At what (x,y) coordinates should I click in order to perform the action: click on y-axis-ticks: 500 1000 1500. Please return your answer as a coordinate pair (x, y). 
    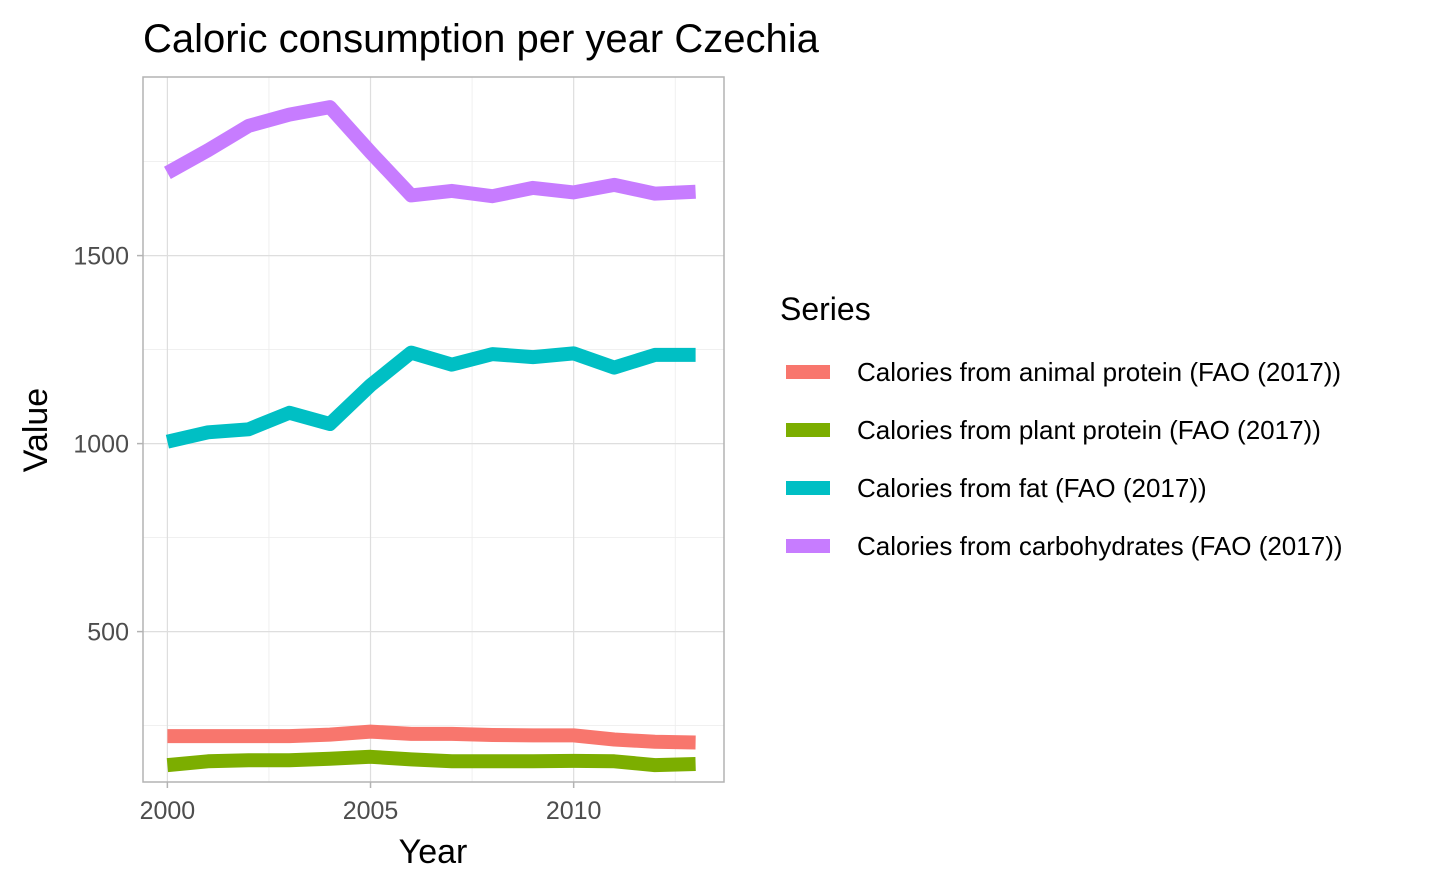
    Looking at the image, I should click on (108, 445).